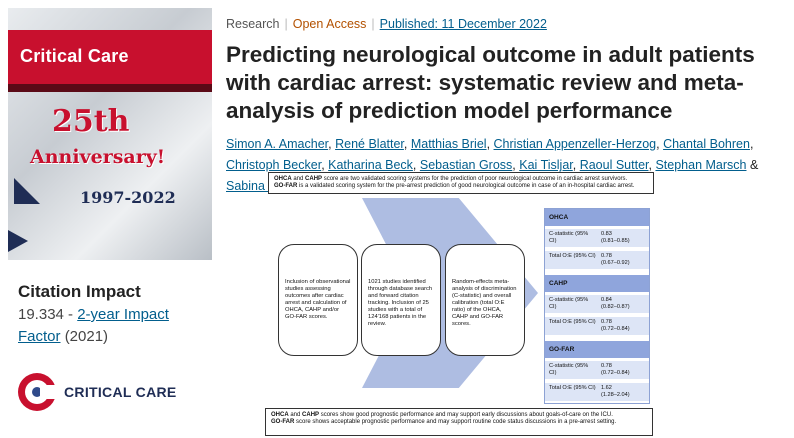 The height and width of the screenshot is (438, 794). Describe the element at coordinates (597, 392) in the screenshot. I see `table-row: Total O:E (95% CI) 1.62 (1.28–2.04)` at that location.